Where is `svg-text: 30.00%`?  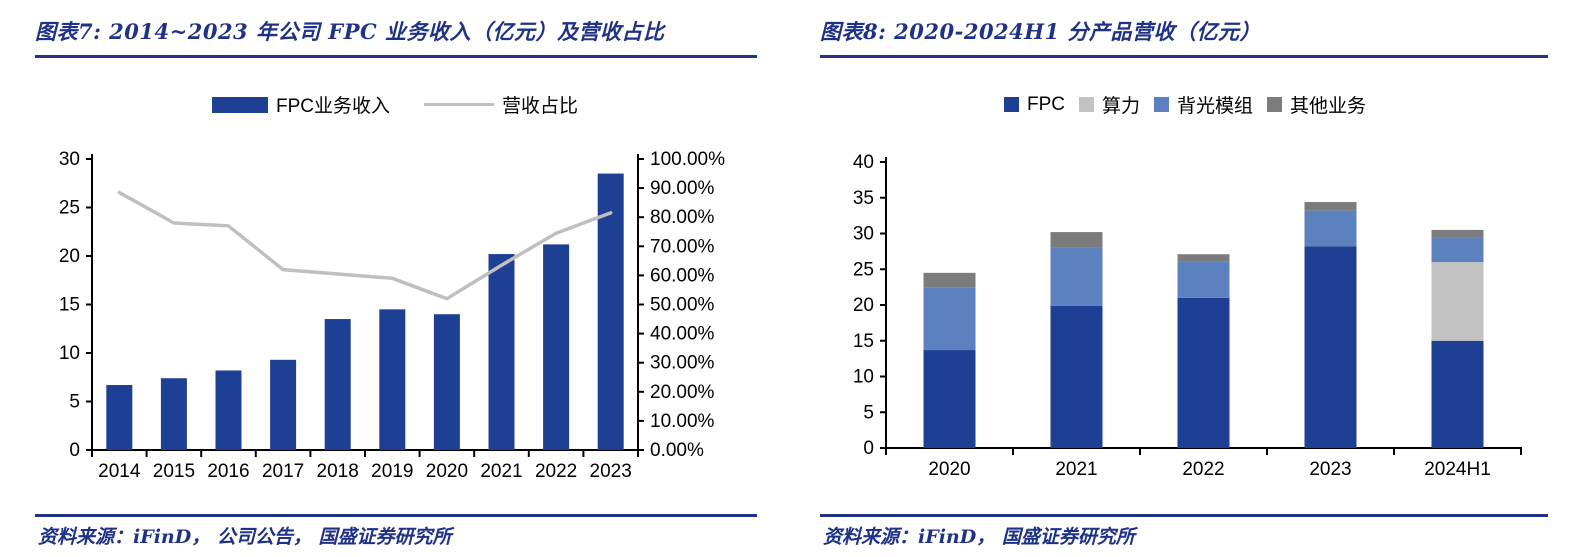
svg-text: 30.00% is located at coordinates (682, 363).